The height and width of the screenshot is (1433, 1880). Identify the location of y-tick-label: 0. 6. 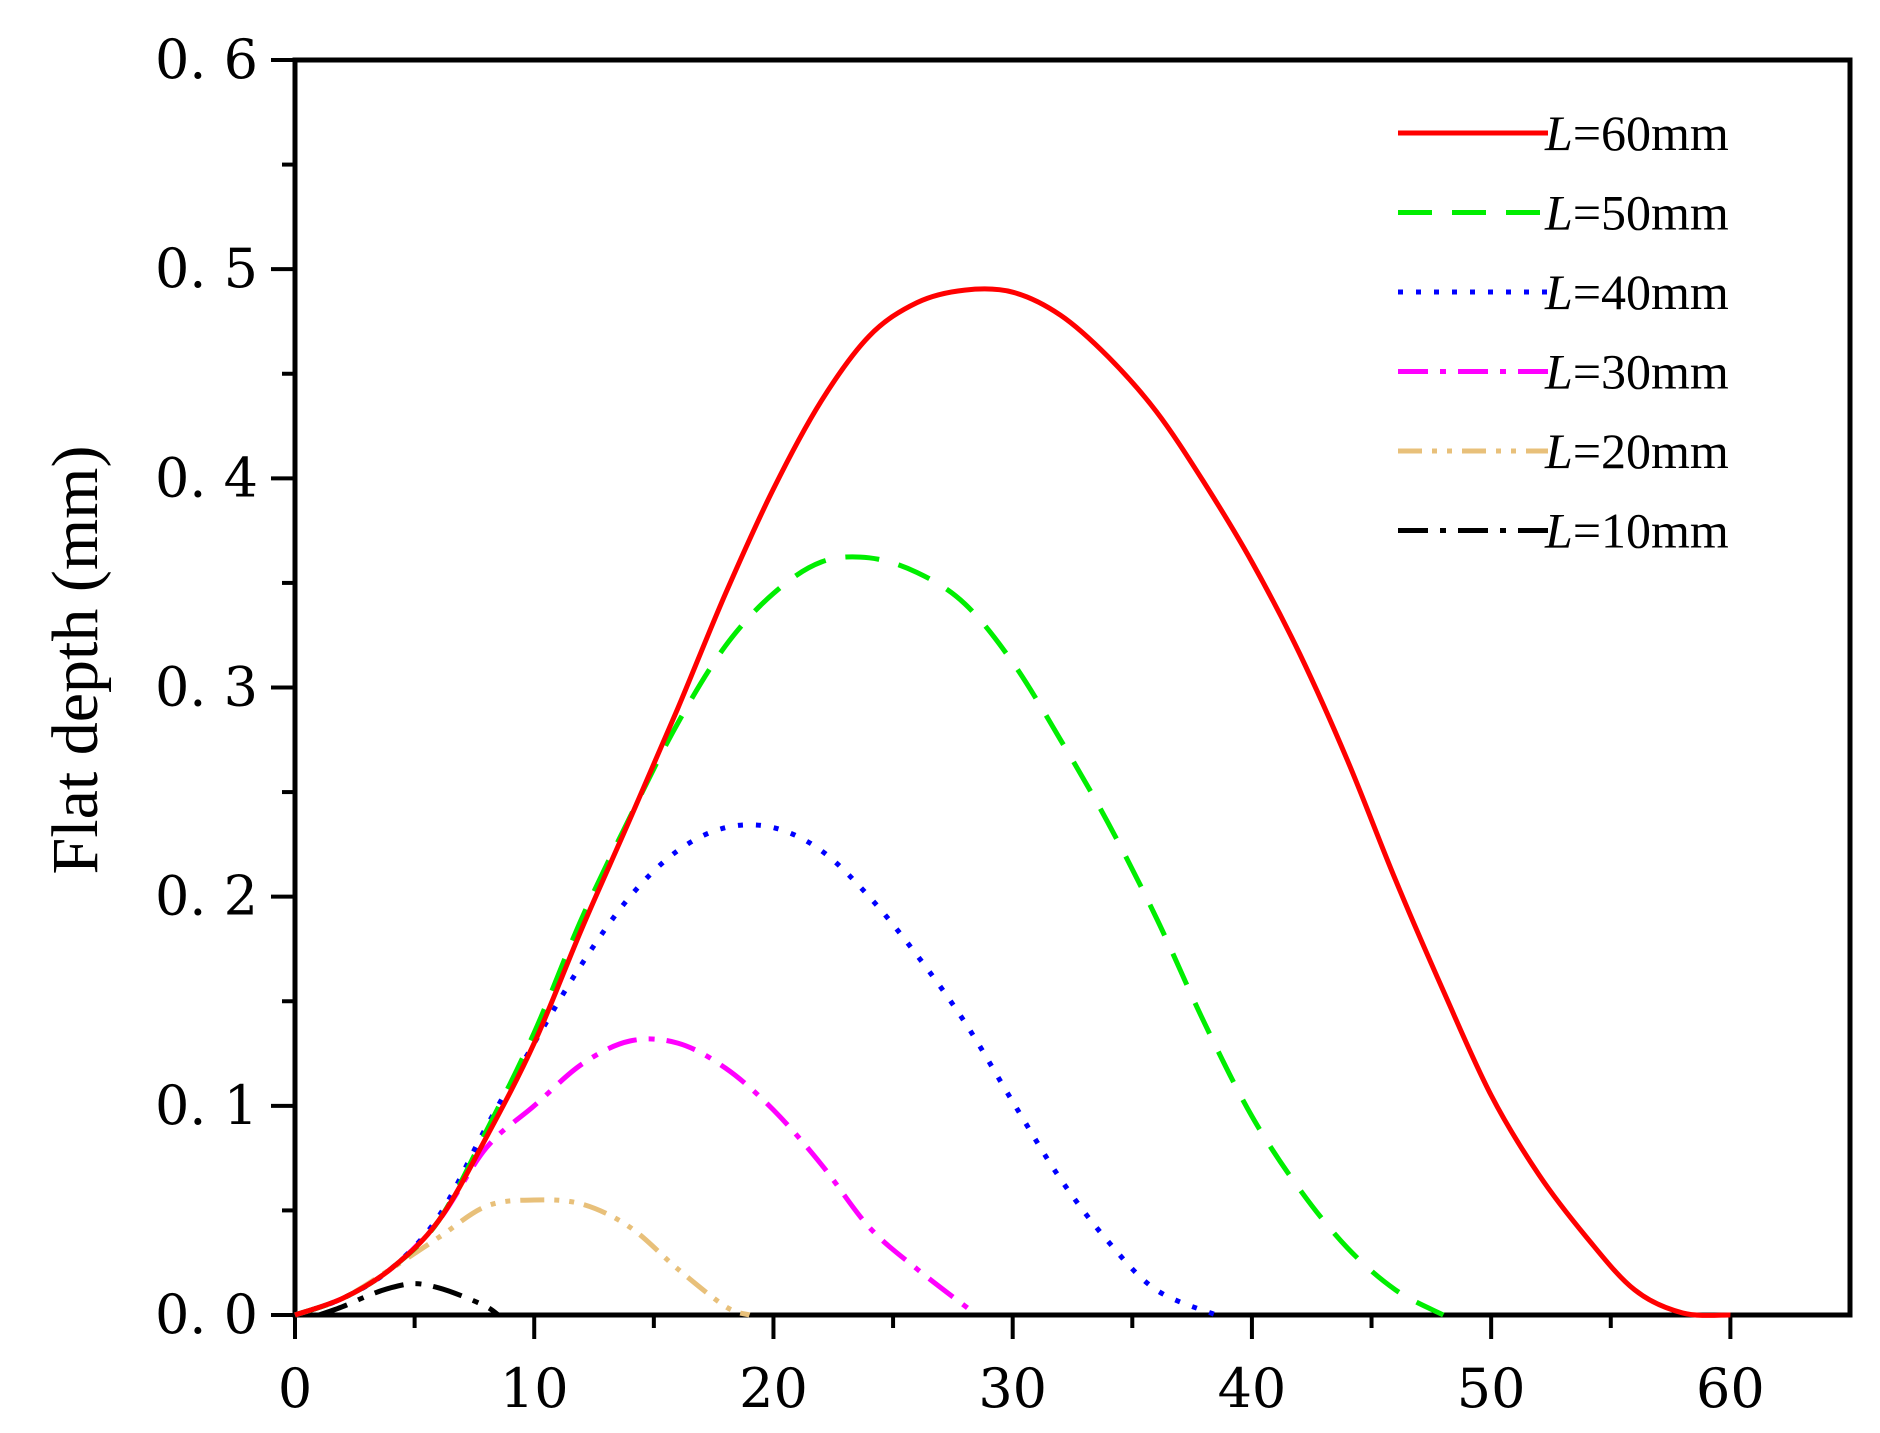
(206, 59).